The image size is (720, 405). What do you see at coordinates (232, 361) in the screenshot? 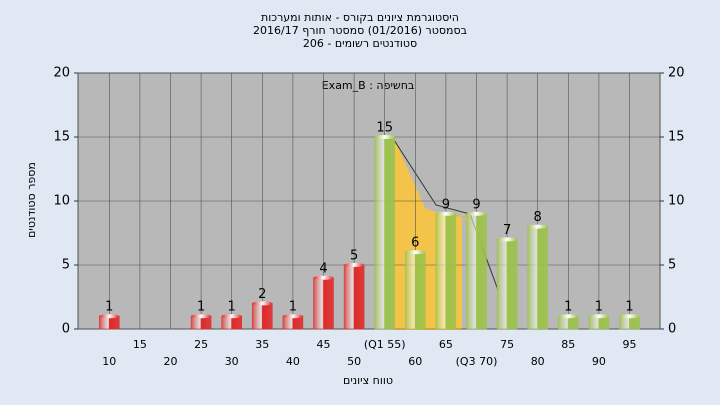
I see `x-tick-label: 30` at bounding box center [232, 361].